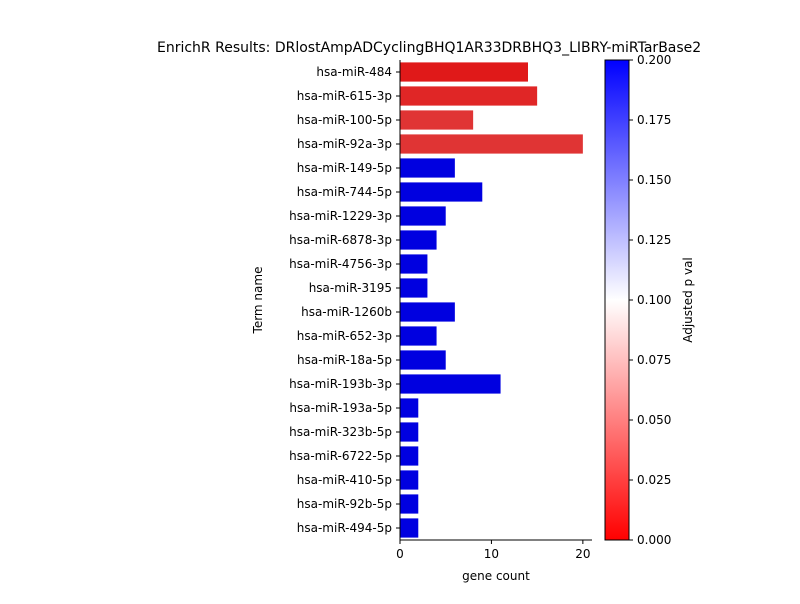 This screenshot has height=604, width=800. I want to click on y-axis-label: Term name, so click(258, 301).